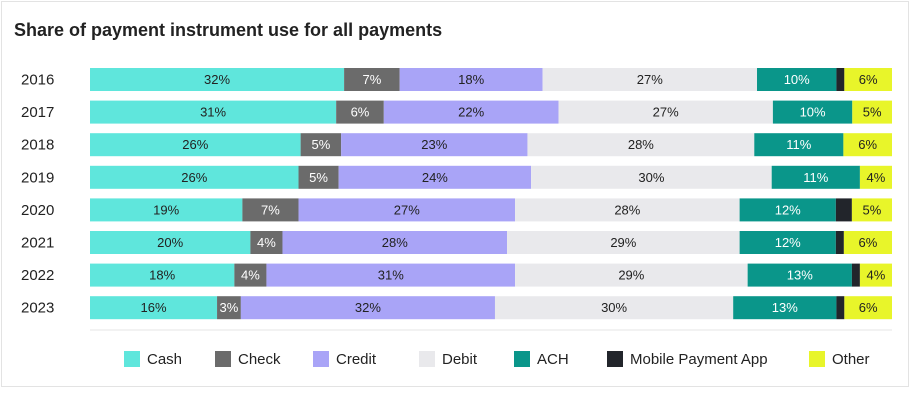  I want to click on legend-label: Mobile Payment App, so click(699, 359).